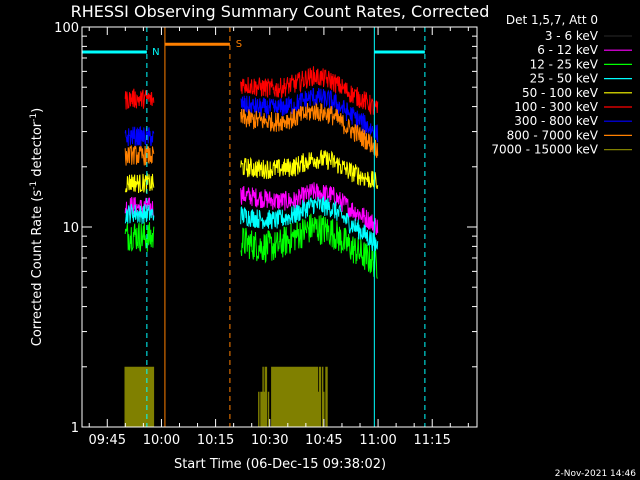 The width and height of the screenshot is (640, 480). I want to click on footer-timestamp: 2-Nov-2021 14:46, so click(596, 474).